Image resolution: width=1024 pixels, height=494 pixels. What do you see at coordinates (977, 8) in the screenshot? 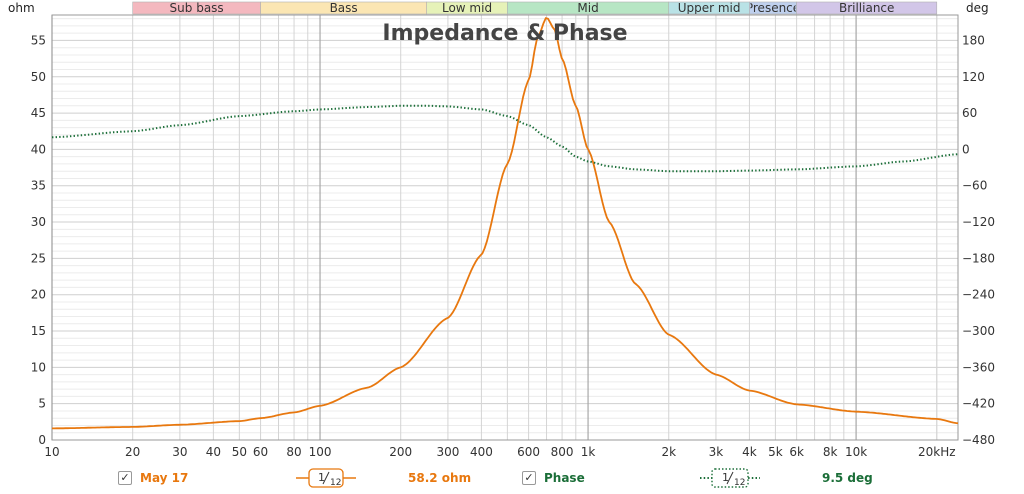
I see `right-axis-label: deg` at bounding box center [977, 8].